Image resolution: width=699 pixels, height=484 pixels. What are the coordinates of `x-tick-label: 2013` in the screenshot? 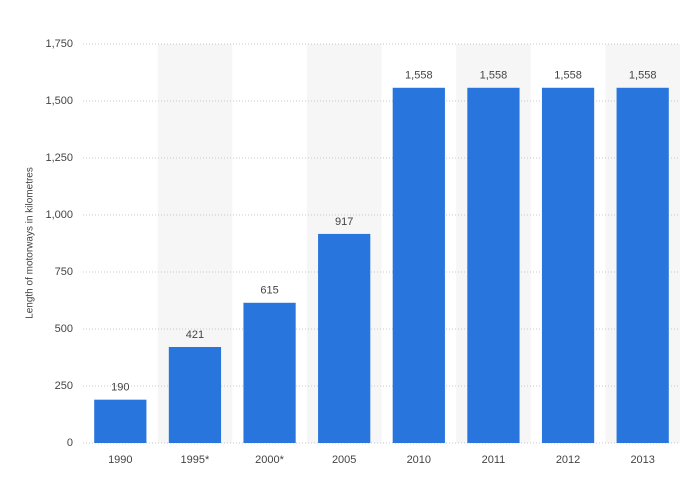 It's located at (642, 460).